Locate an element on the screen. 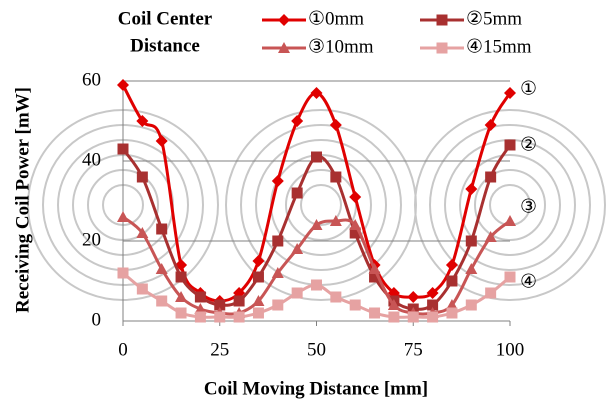 The height and width of the screenshot is (408, 614). x-tick-label: 75 is located at coordinates (413, 349).